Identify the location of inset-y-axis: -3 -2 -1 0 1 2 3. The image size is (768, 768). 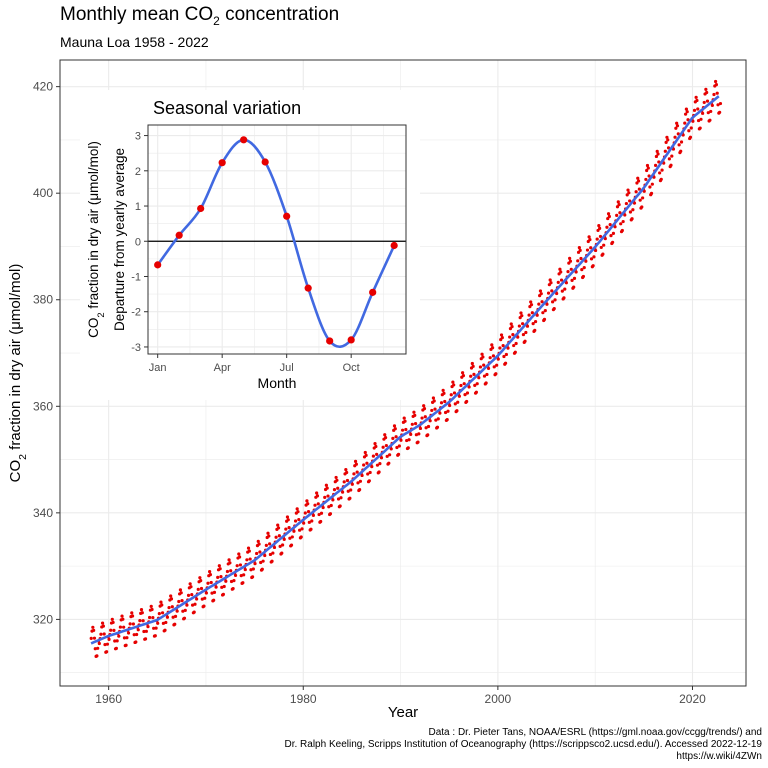
(139, 242).